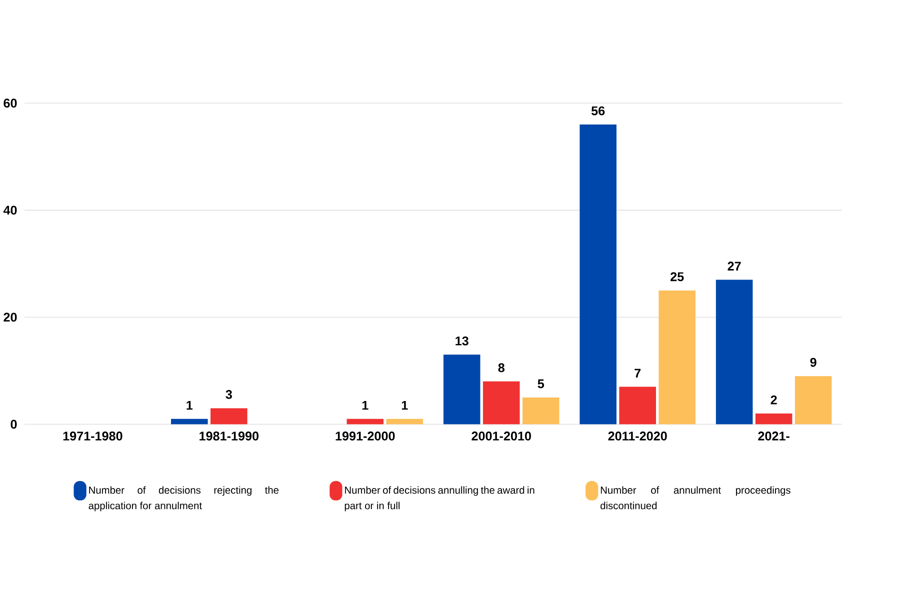 This screenshot has height=596, width=912. I want to click on x-tick-label: 1981-1990, so click(229, 436).